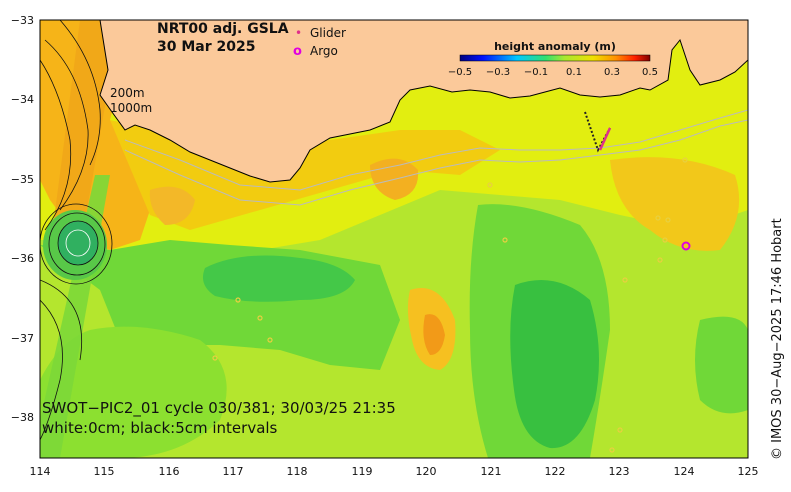 The width and height of the screenshot is (791, 492). I want to click on x-tick-label: 124, so click(684, 471).